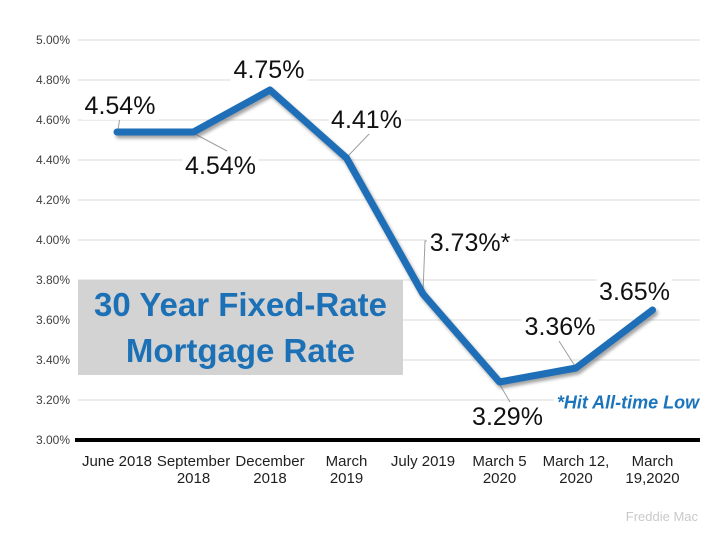 The width and height of the screenshot is (720, 540). What do you see at coordinates (661, 516) in the screenshot?
I see `source-freddie-mac: Freddie Mac` at bounding box center [661, 516].